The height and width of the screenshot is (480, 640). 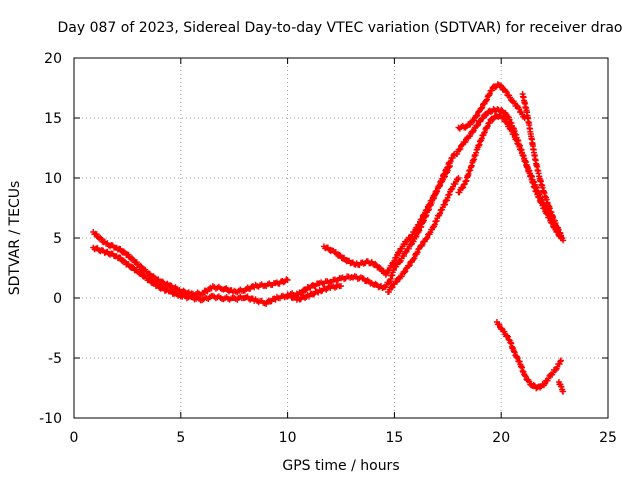 What do you see at coordinates (340, 466) in the screenshot?
I see `x-axis-label: GPS time / hours` at bounding box center [340, 466].